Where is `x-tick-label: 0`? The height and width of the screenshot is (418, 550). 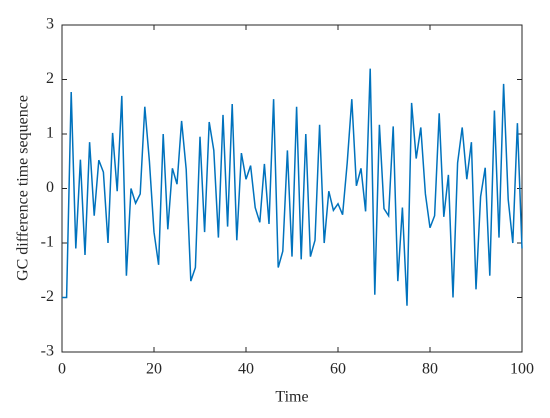
x-tick-label: 0 is located at coordinates (62, 369).